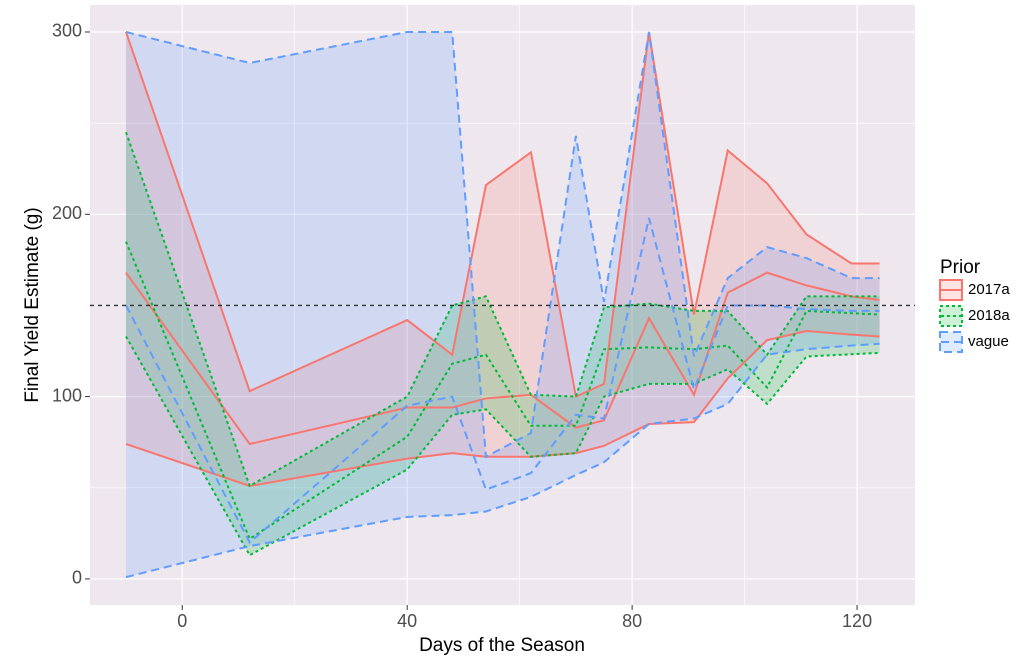 The width and height of the screenshot is (1018, 665). Describe the element at coordinates (857, 621) in the screenshot. I see `x-tick-label: 120` at that location.